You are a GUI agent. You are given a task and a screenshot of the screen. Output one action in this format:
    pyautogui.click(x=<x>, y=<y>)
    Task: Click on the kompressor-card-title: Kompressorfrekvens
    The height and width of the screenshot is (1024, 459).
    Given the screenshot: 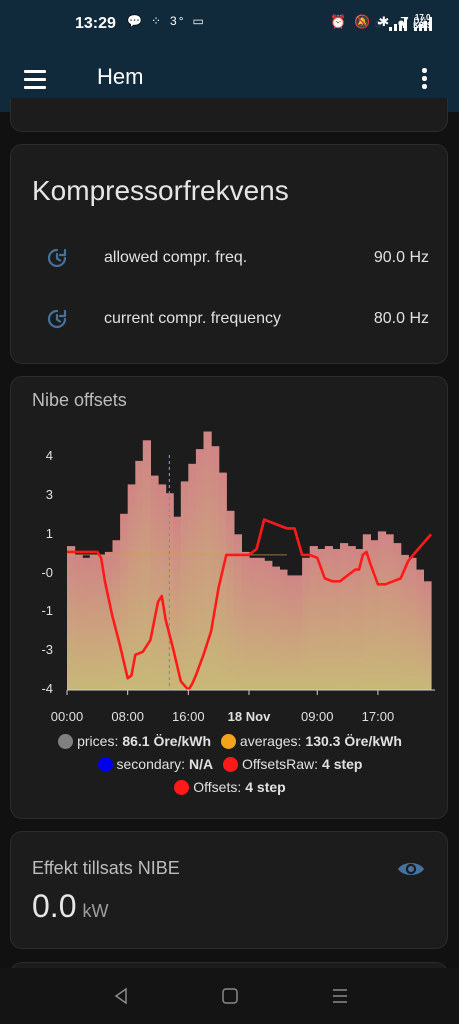 What is the action you would take?
    pyautogui.click(x=160, y=190)
    